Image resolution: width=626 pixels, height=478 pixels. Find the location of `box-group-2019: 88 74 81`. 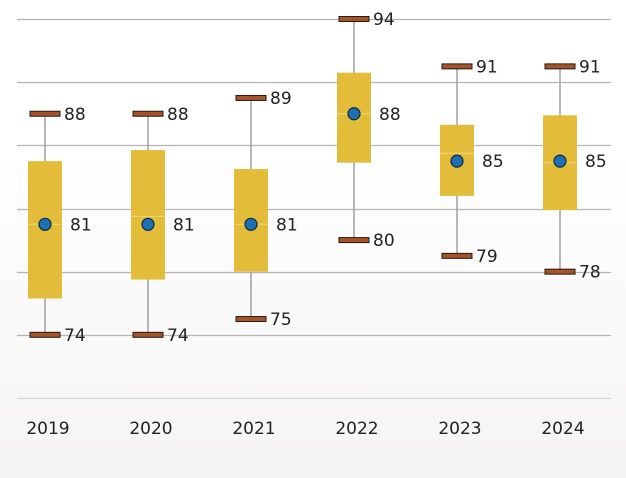

box-group-2019: 88 74 81 is located at coordinates (60, 225).